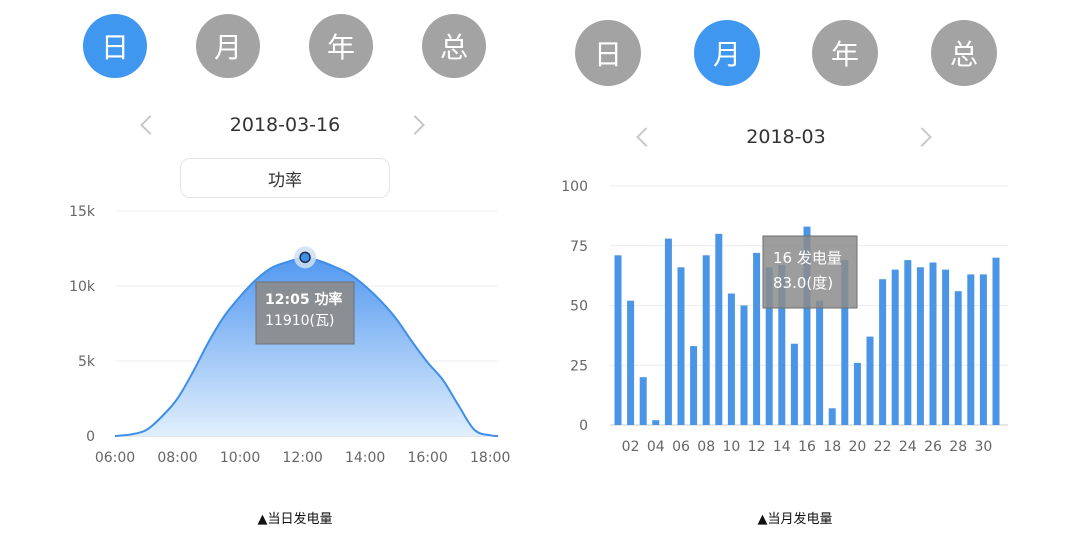  What do you see at coordinates (757, 447) in the screenshot?
I see `x-tick-label: 12` at bounding box center [757, 447].